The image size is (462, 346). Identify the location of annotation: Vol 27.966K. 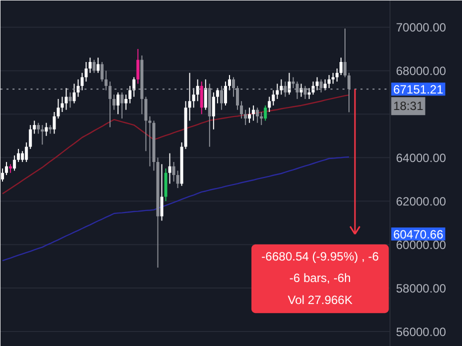
(320, 300).